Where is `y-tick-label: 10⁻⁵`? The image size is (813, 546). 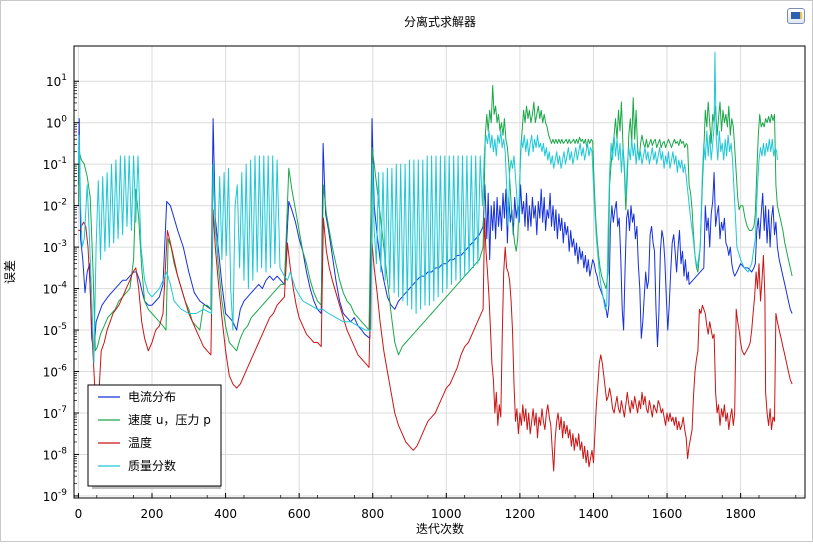
y-tick-label: 10⁻⁵ is located at coordinates (55, 330).